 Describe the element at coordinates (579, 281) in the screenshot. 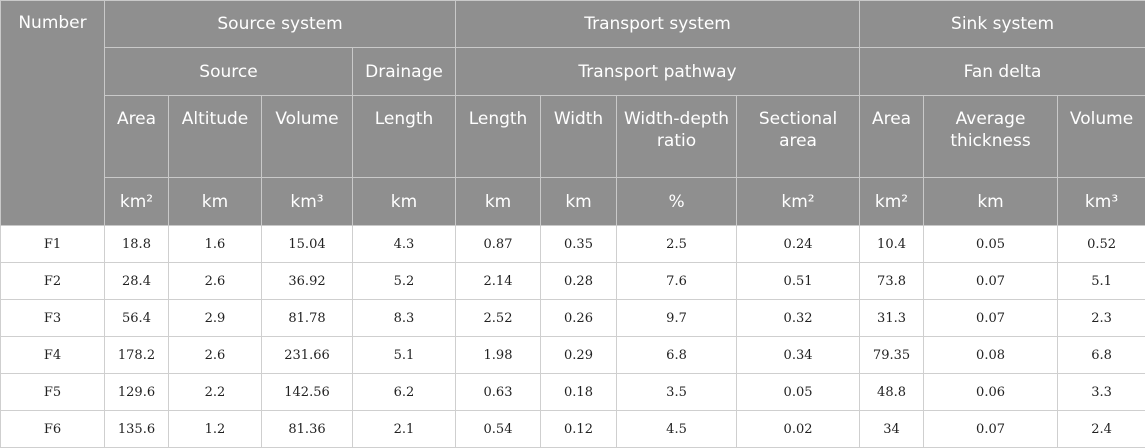

I see `table-cell: 0.28` at that location.